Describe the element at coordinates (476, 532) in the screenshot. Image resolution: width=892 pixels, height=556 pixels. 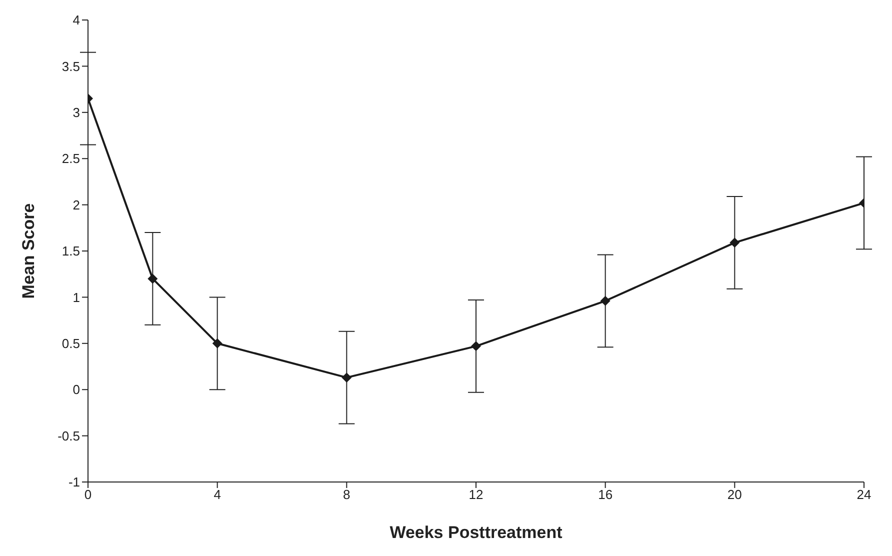
I see `x-axis-title: Weeks Posttreatment` at that location.